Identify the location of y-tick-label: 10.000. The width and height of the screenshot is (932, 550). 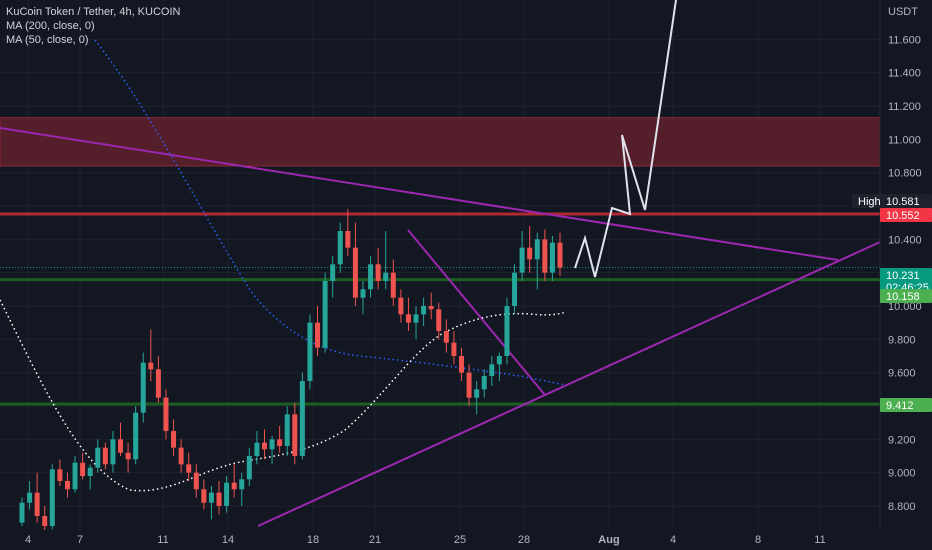
(905, 307).